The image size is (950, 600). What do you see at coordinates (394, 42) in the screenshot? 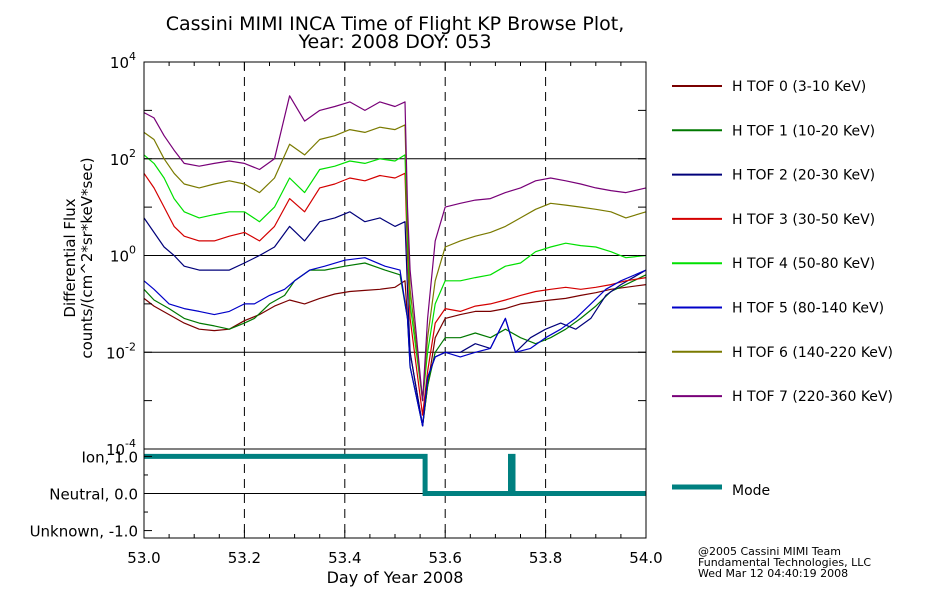
I see `chart-title-line2: Year: 2008 DOY: 053` at bounding box center [394, 42].